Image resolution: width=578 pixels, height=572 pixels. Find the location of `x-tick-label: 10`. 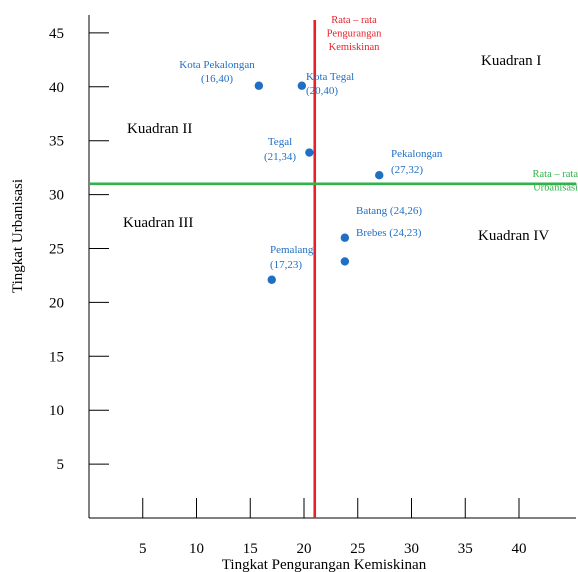

x-tick-label: 10 is located at coordinates (196, 549).